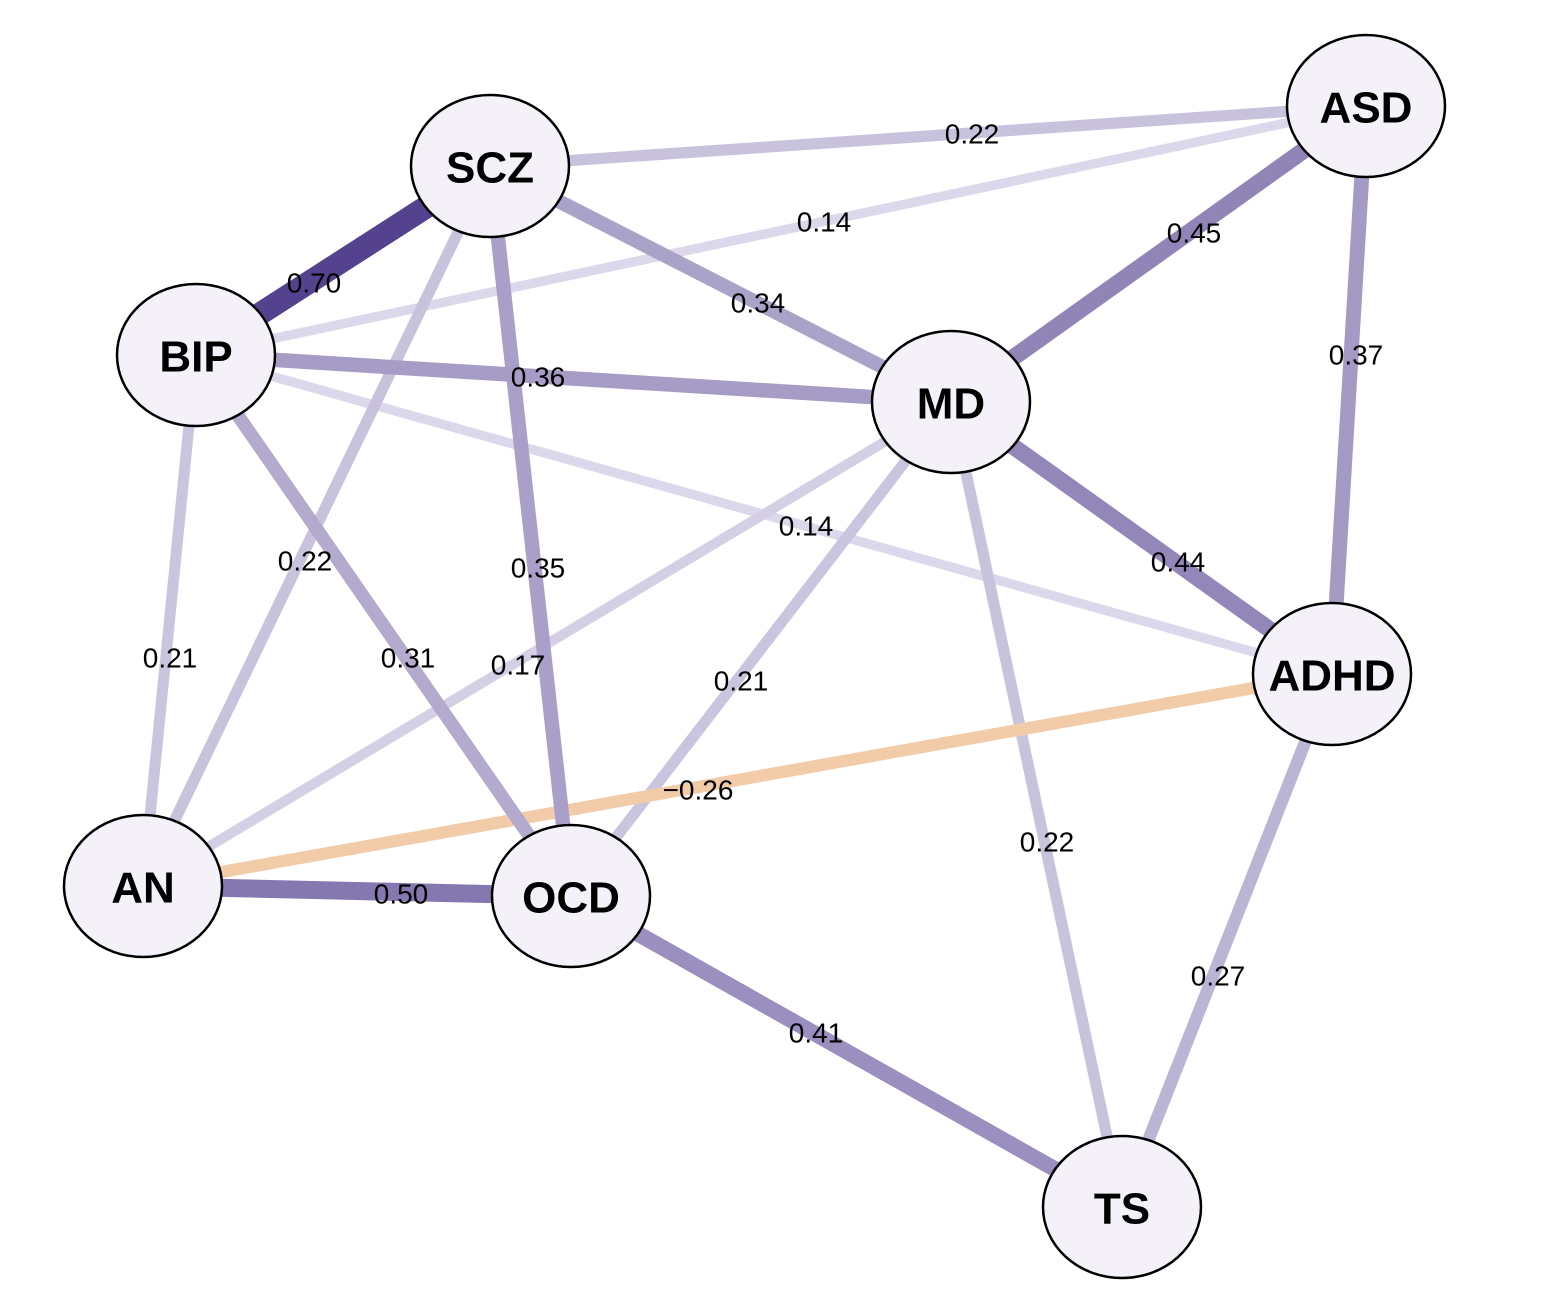 Image resolution: width=1552 pixels, height=1316 pixels. Describe the element at coordinates (1227, 940) in the screenshot. I see `edge-adhd-ts` at that location.